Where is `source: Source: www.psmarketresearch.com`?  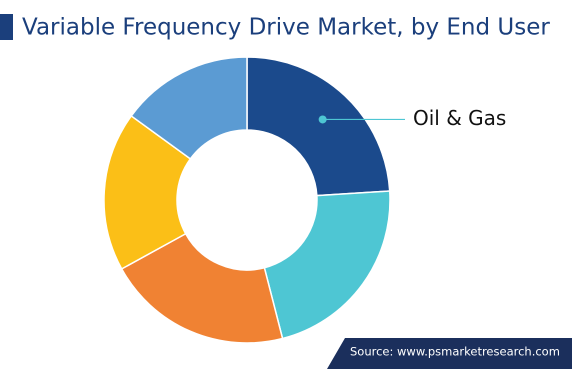 source: Source: www.psmarketresearch.com is located at coordinates (455, 352).